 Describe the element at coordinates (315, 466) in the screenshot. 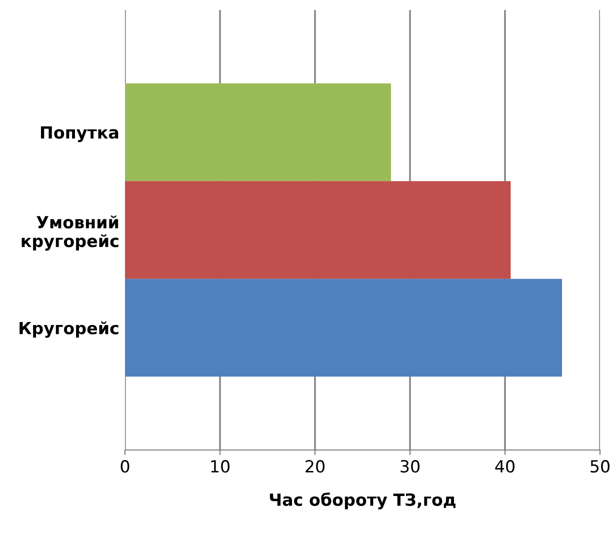

I see `x-tick-label: 20` at that location.